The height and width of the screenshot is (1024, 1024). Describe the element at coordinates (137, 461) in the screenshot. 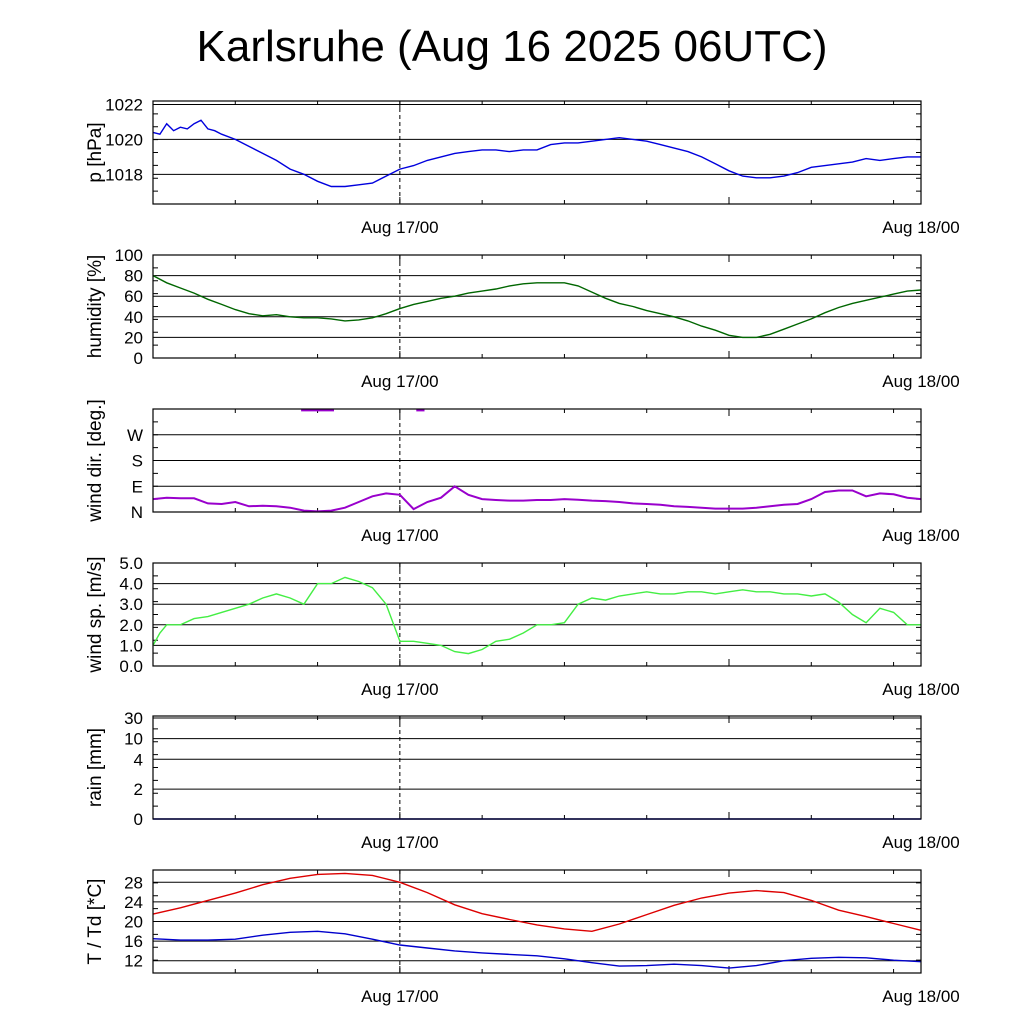

I see `y-tick-label: S` at that location.